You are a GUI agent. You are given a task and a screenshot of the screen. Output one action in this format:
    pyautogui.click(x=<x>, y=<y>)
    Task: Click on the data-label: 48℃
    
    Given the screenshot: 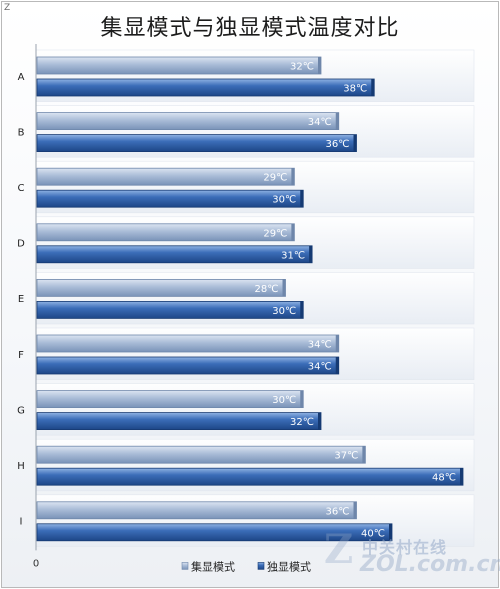 What is the action you would take?
    pyautogui.click(x=444, y=478)
    